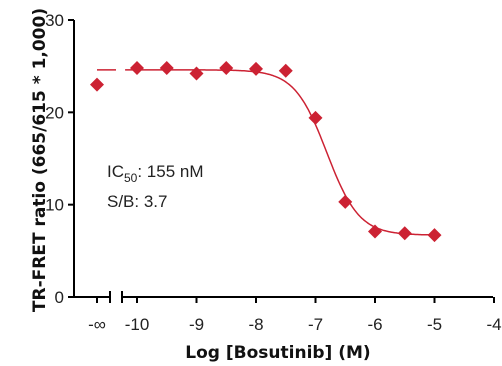 Image resolution: width=502 pixels, height=366 pixels. What do you see at coordinates (59, 297) in the screenshot?
I see `y-tick-label: 0` at bounding box center [59, 297].